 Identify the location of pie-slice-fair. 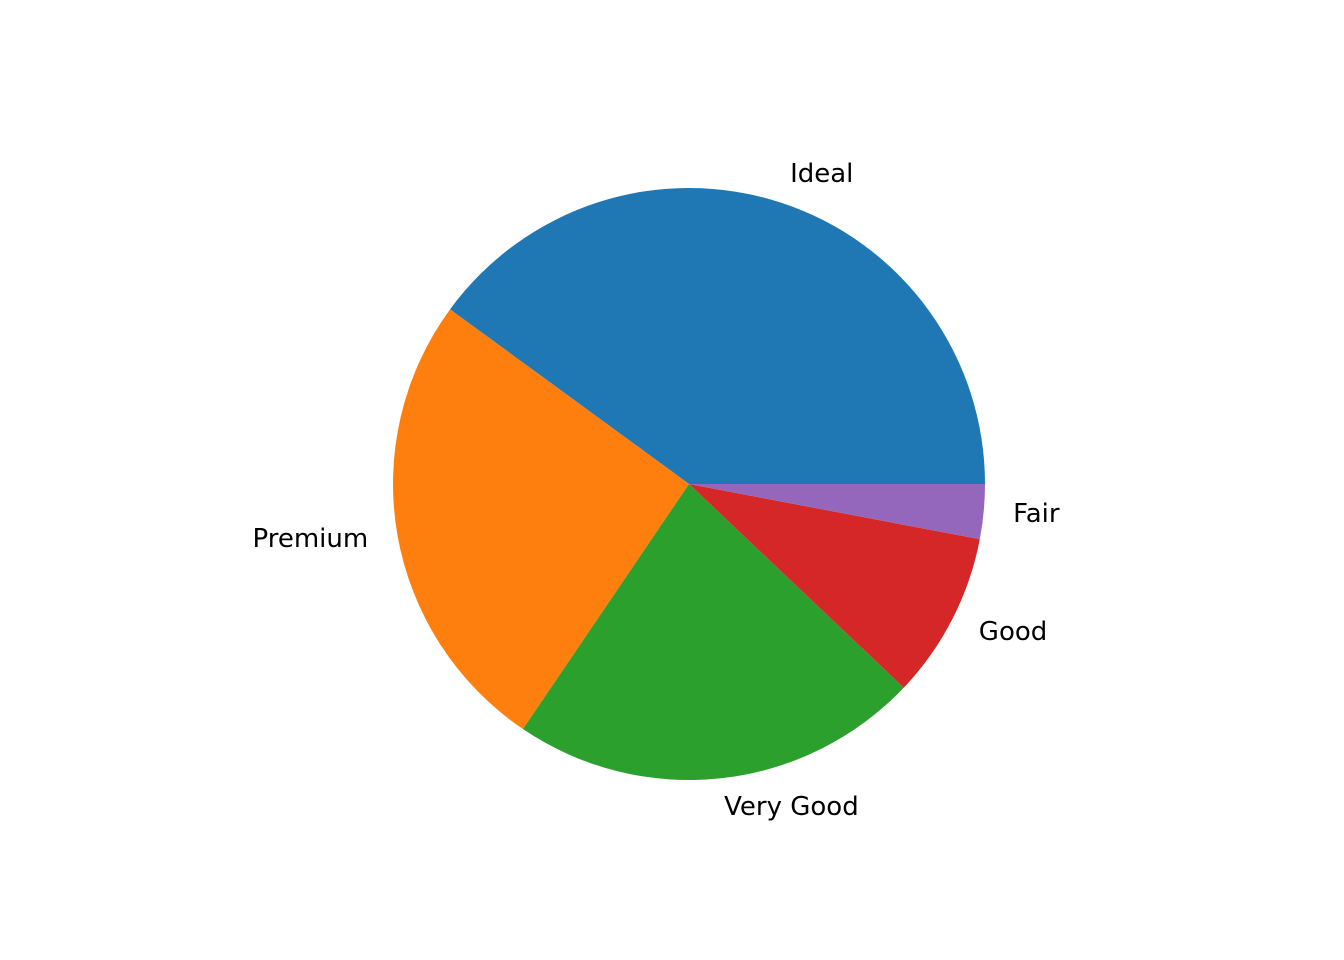
(837, 512).